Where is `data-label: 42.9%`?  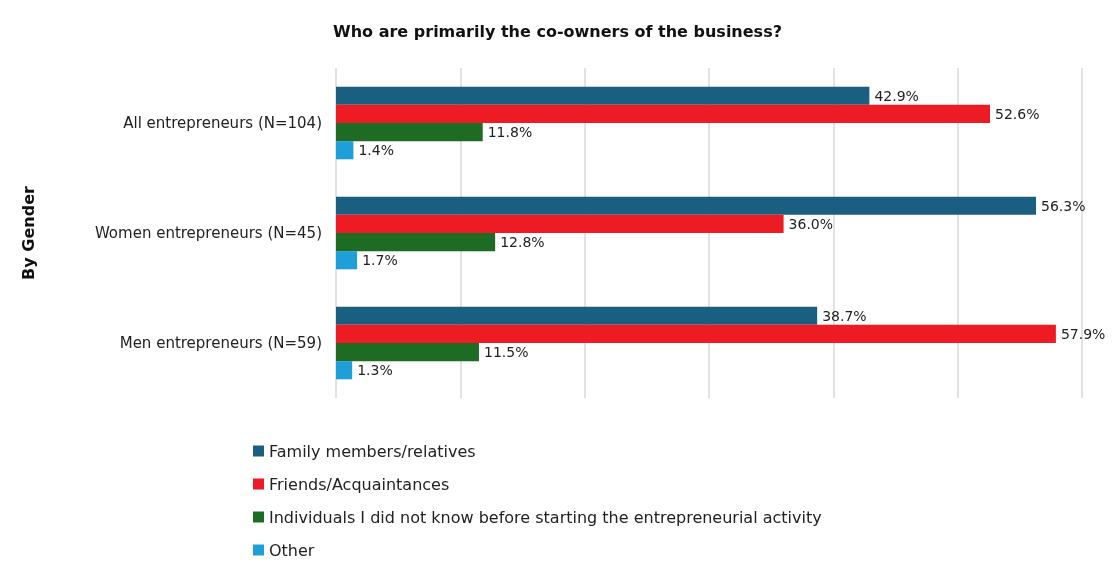 data-label: 42.9% is located at coordinates (896, 95).